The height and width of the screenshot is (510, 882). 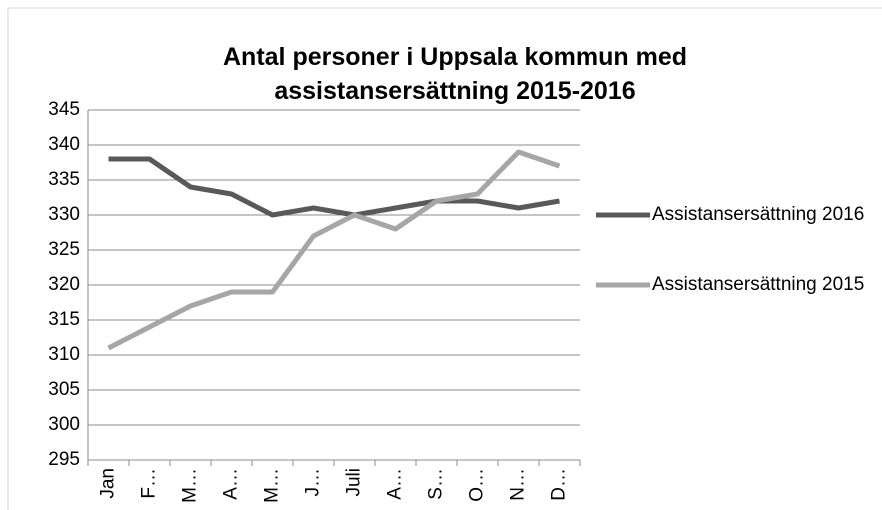 I want to click on y-tick-label: 345, so click(x=64, y=109).